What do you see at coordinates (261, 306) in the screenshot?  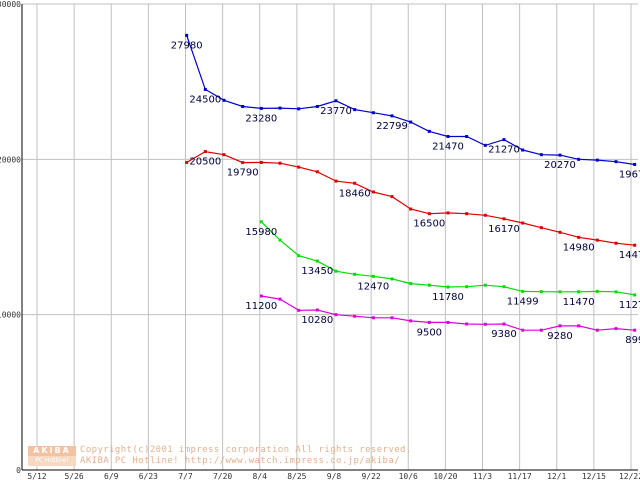 I see `data-label-magenta: 11200` at bounding box center [261, 306].